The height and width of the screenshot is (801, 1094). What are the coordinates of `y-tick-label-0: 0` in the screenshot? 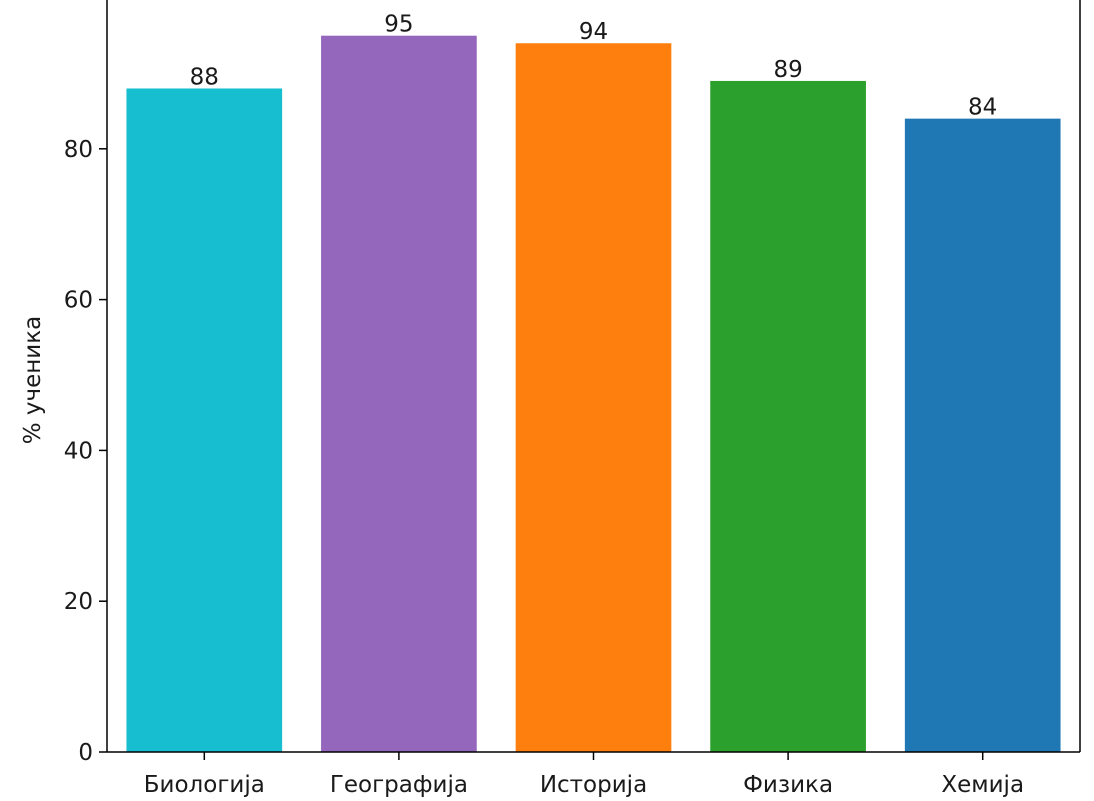 It's located at (85, 753).